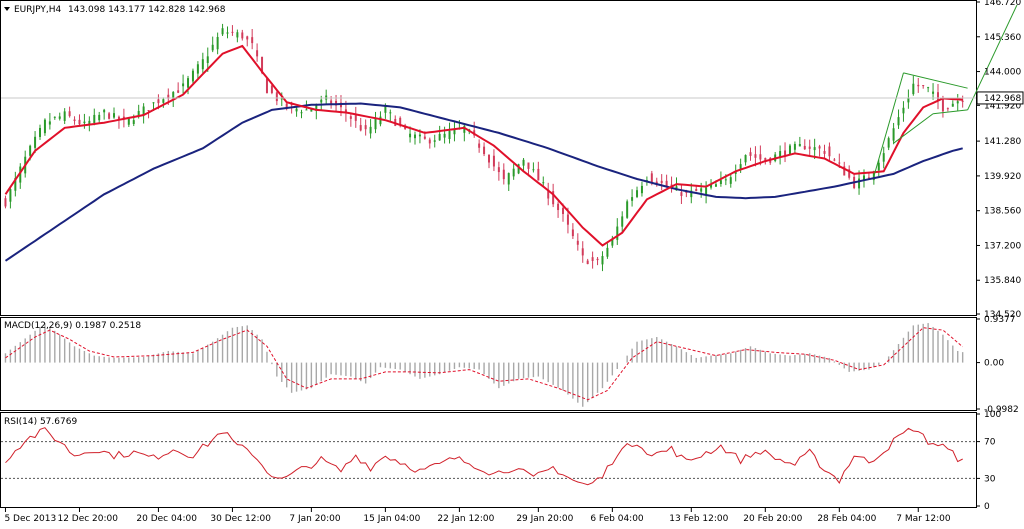 This screenshot has width=1024, height=529. I want to click on symbol-dropdown-icon, so click(7, 9).